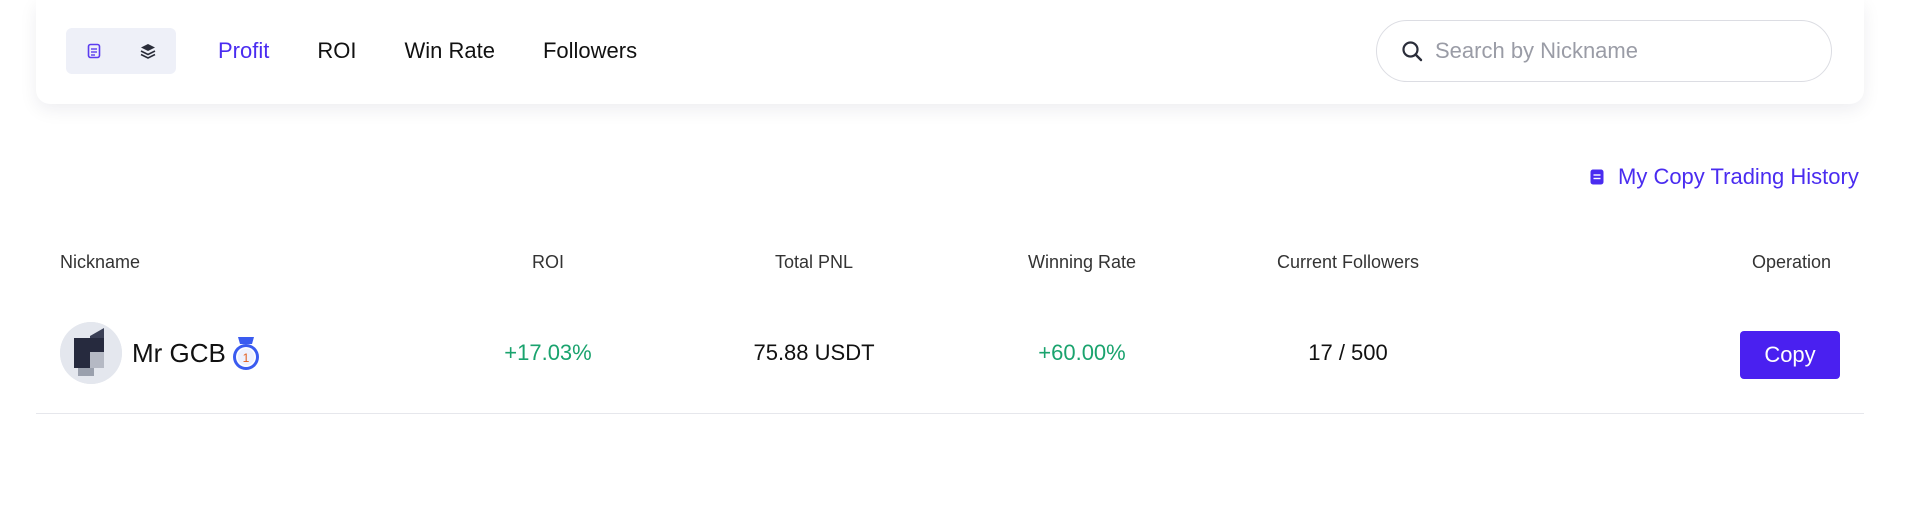 The width and height of the screenshot is (1930, 524). Describe the element at coordinates (1625, 51) in the screenshot. I see `search-input` at that location.